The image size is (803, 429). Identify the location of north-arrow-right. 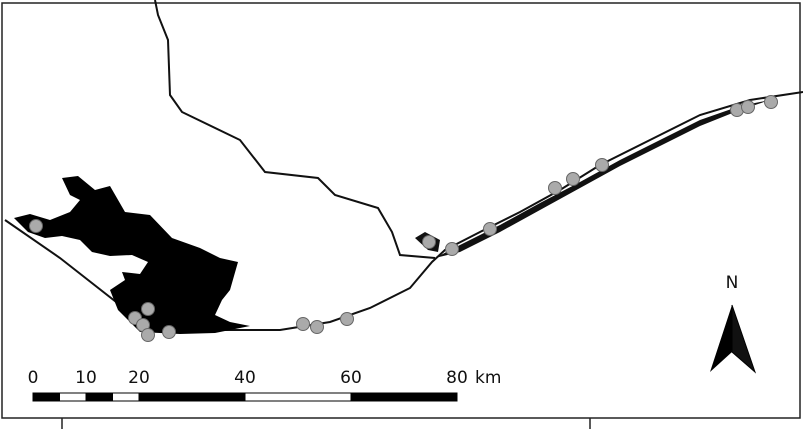
(744, 339).